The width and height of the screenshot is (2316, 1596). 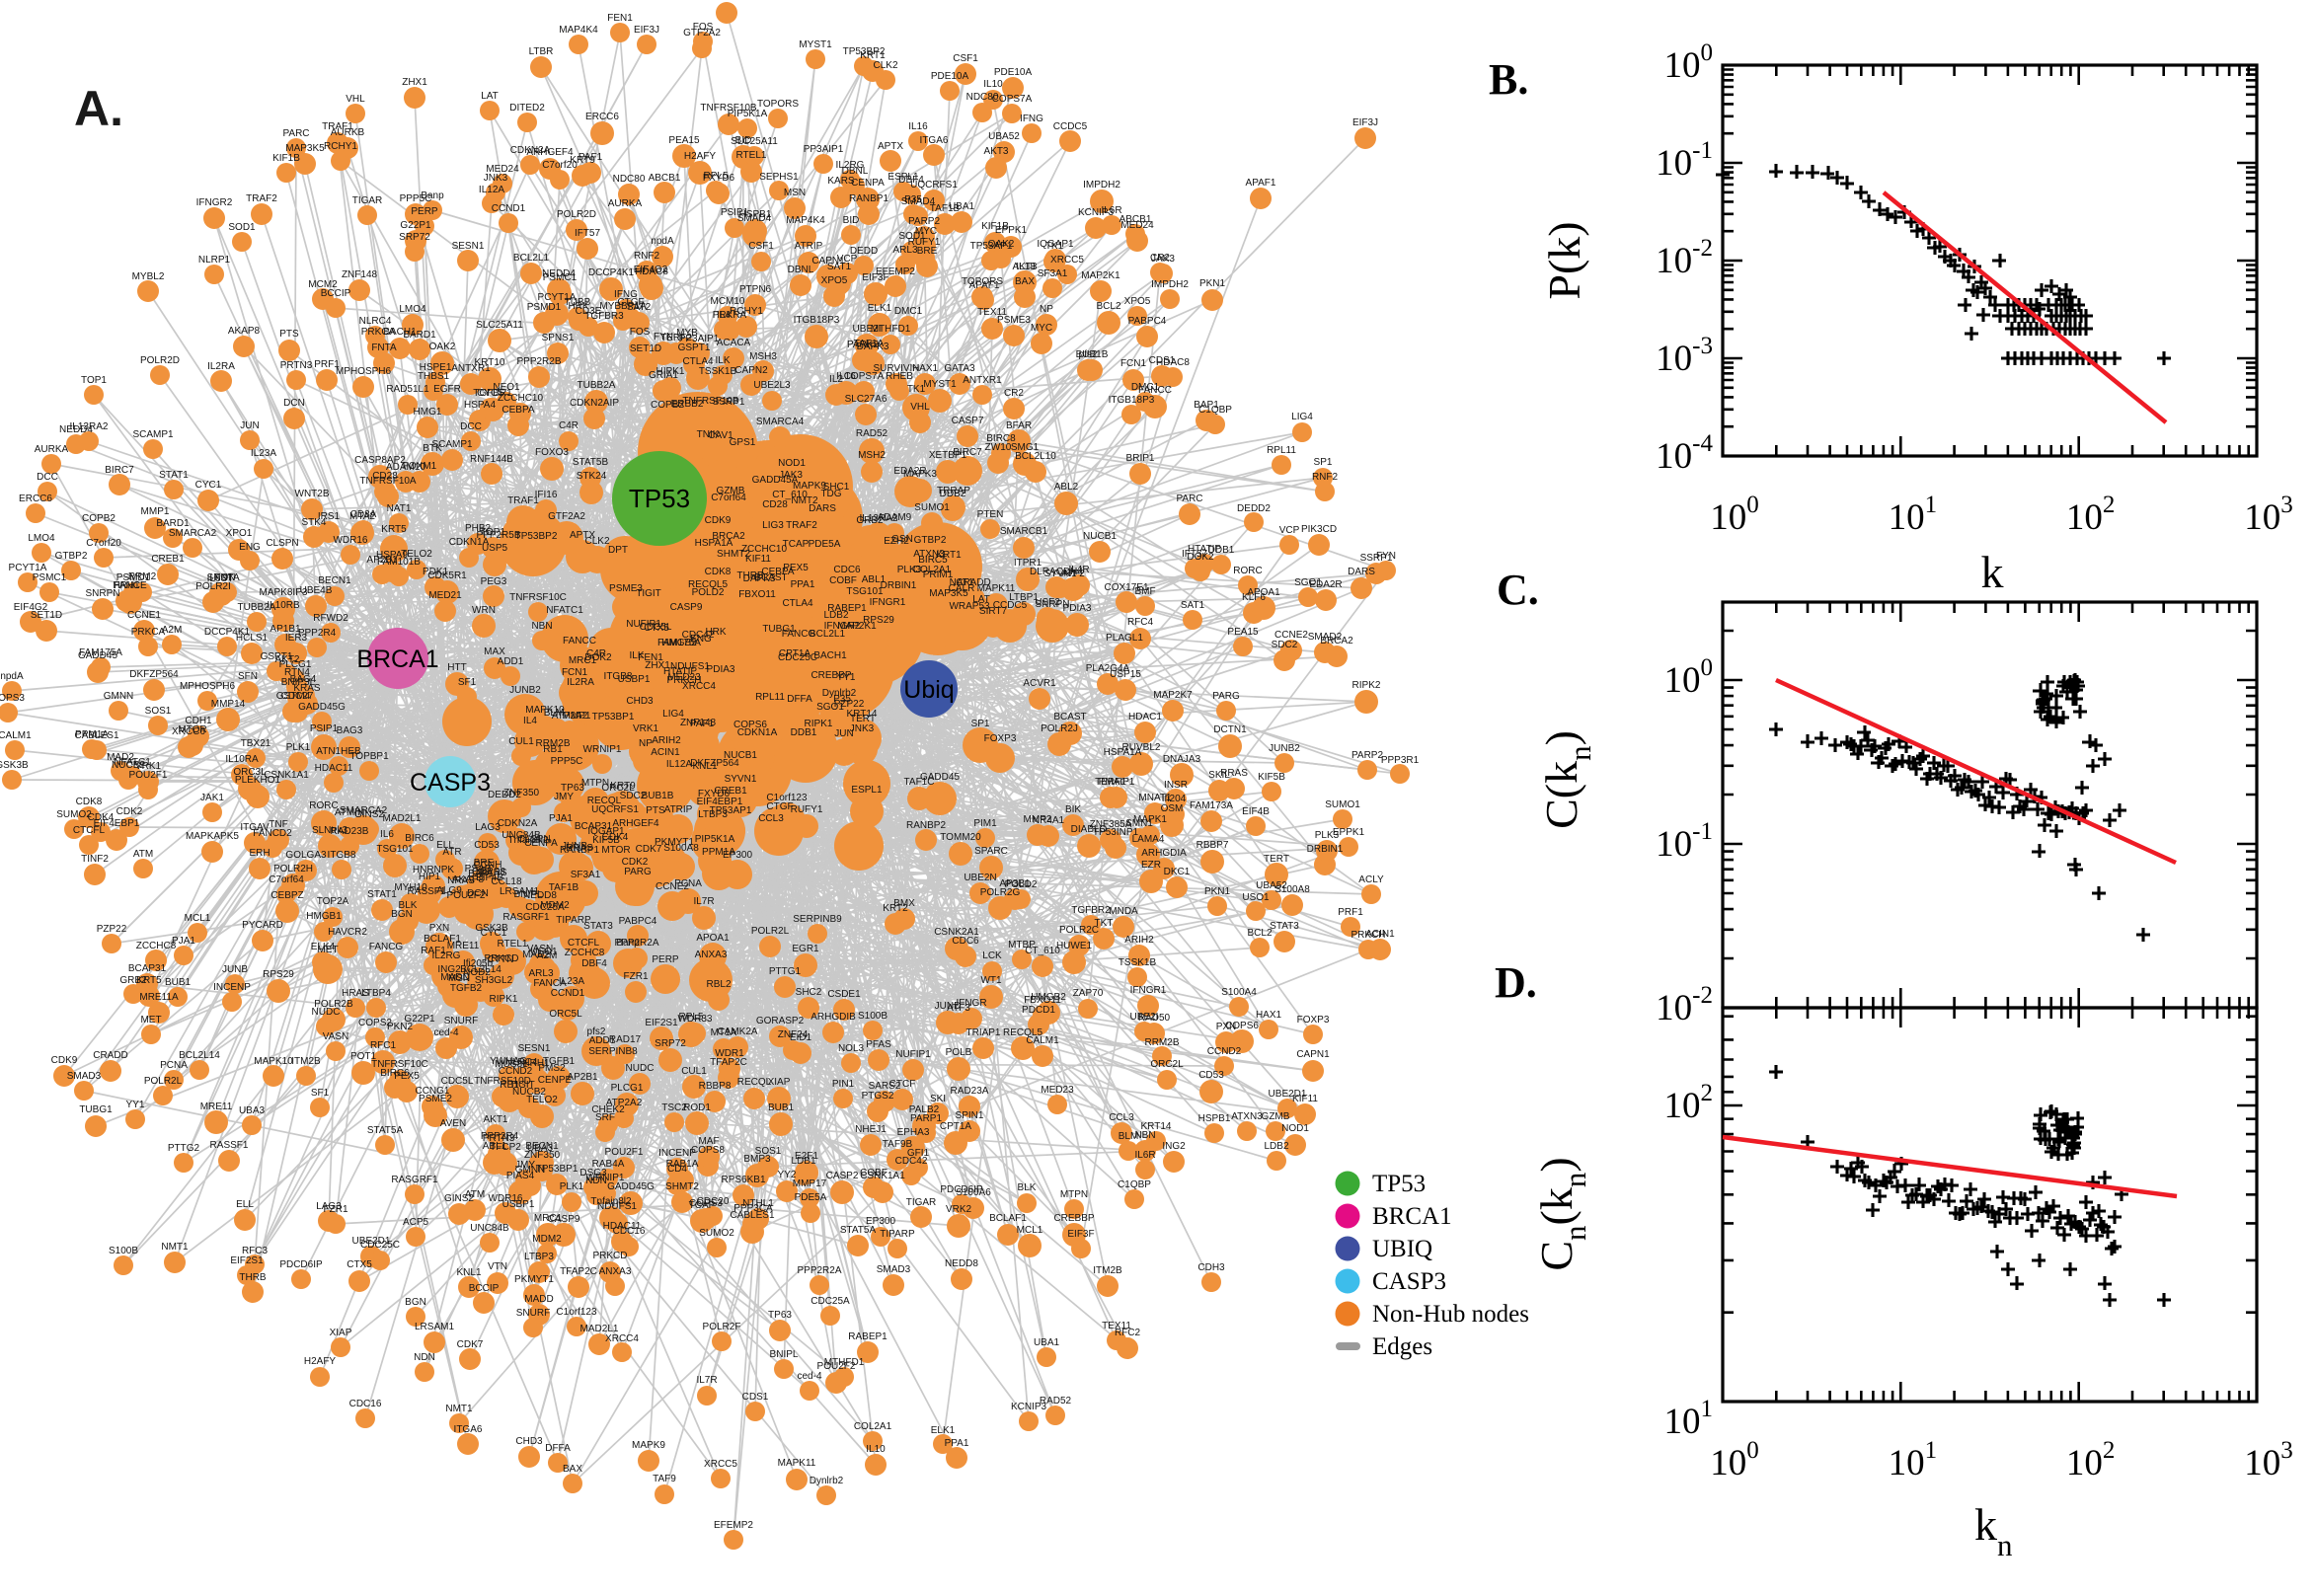 What do you see at coordinates (297, 672) in the screenshot?
I see `svg-text: RTN4` at bounding box center [297, 672].